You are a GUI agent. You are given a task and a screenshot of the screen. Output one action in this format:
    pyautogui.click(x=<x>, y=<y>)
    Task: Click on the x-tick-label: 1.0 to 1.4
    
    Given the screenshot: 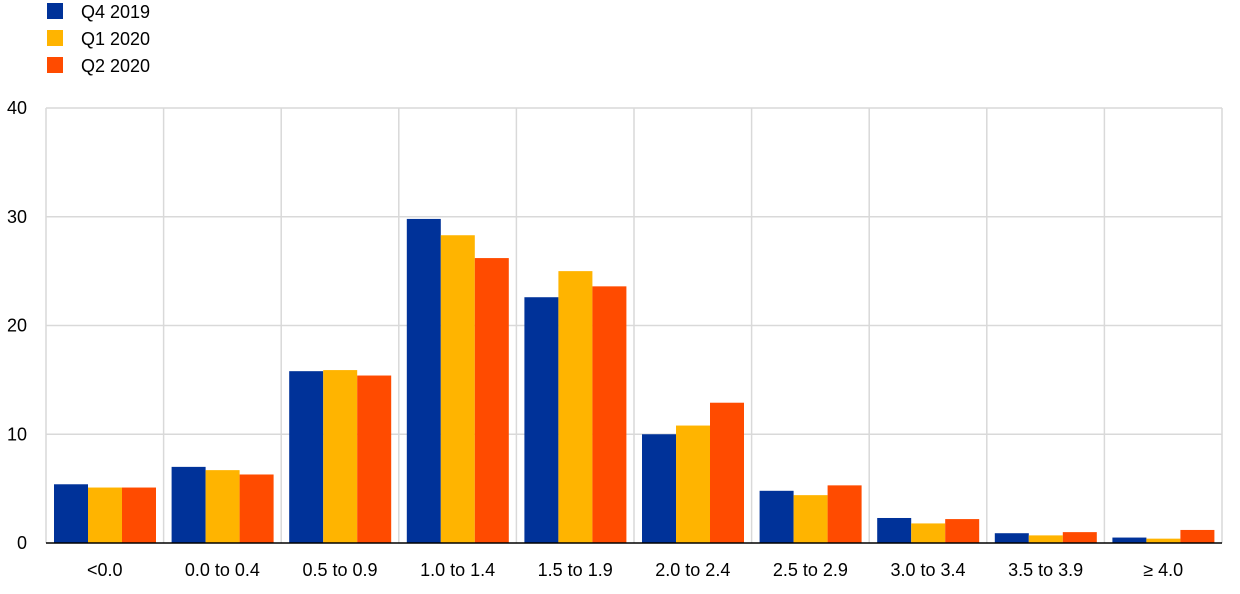 What is the action you would take?
    pyautogui.click(x=457, y=570)
    